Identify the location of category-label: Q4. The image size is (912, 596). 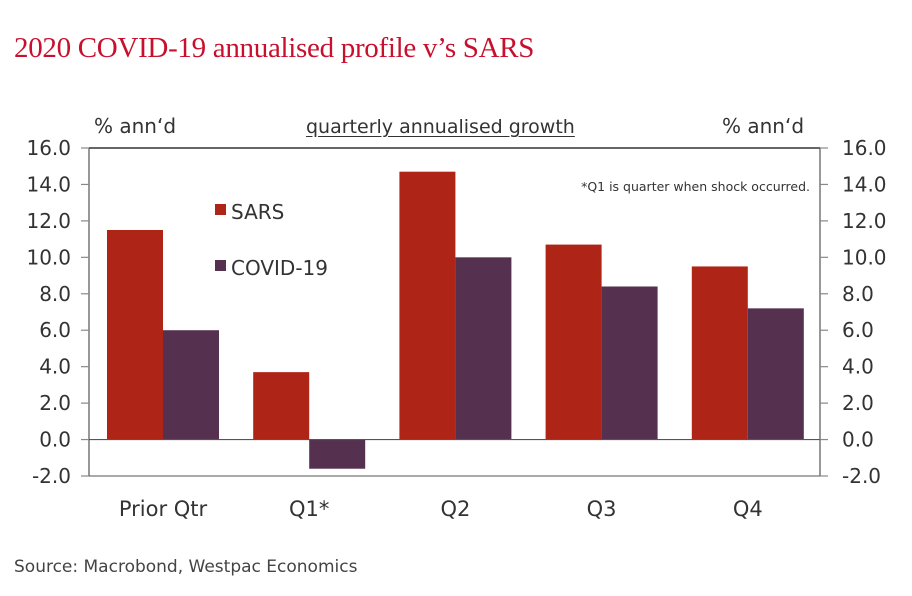
(748, 509).